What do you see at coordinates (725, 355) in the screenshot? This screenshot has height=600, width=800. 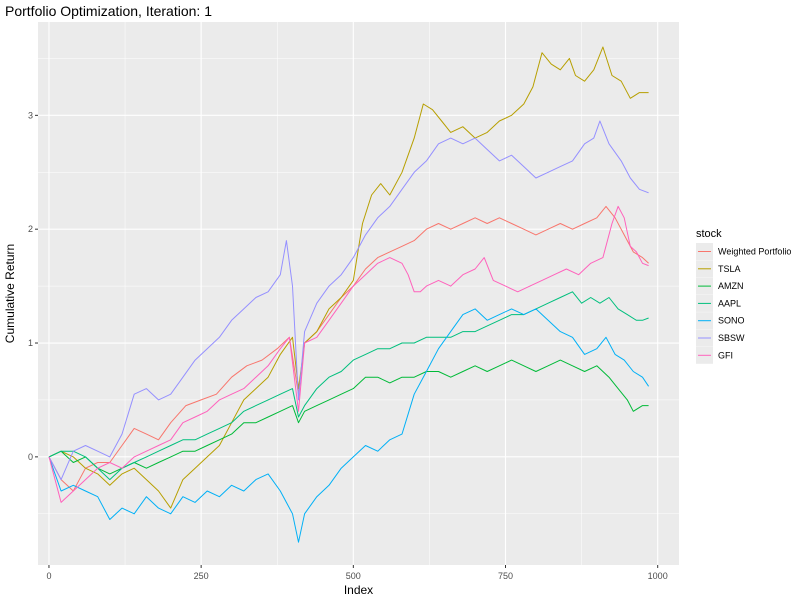 I see `legend-label-gfi: GFI` at bounding box center [725, 355].